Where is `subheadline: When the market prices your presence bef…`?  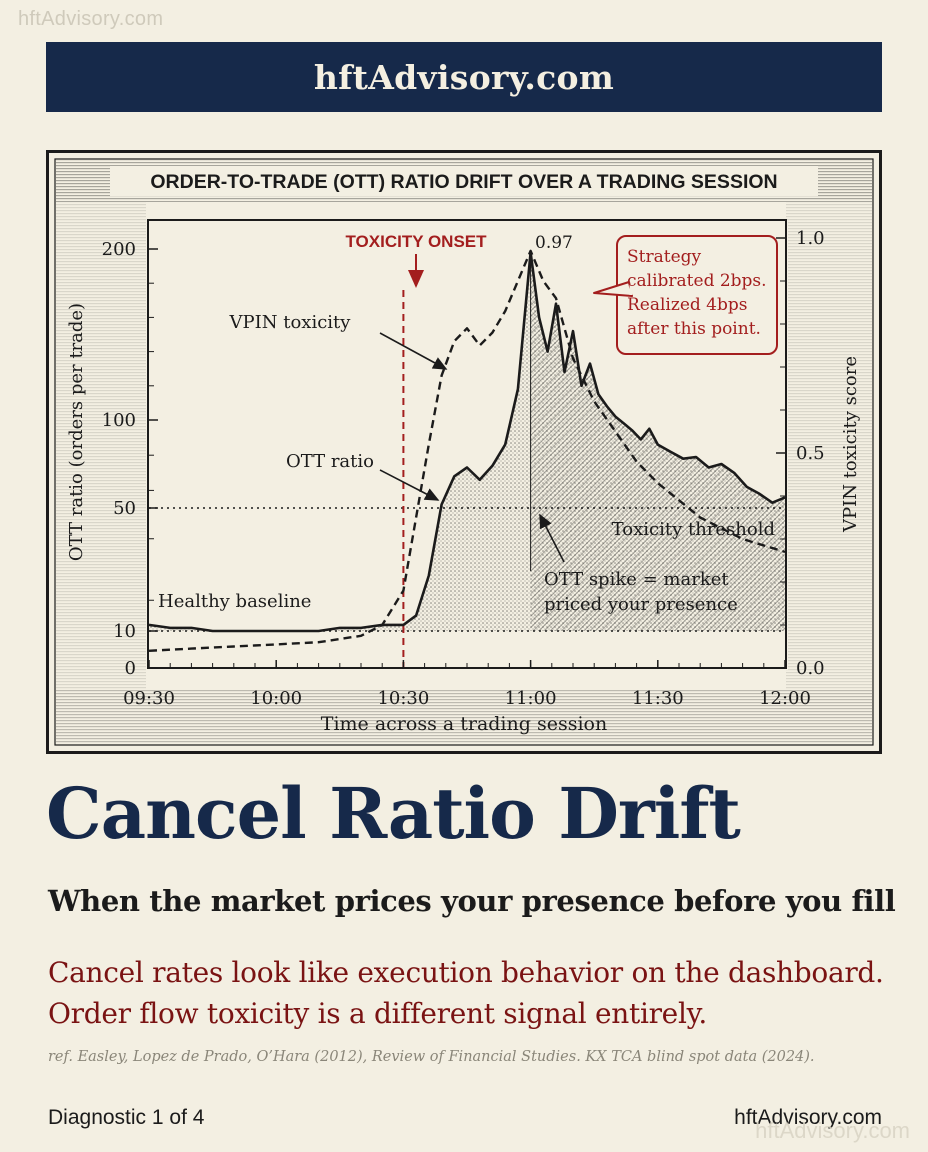
subheadline: When the market prices your presence bef… is located at coordinates (472, 901).